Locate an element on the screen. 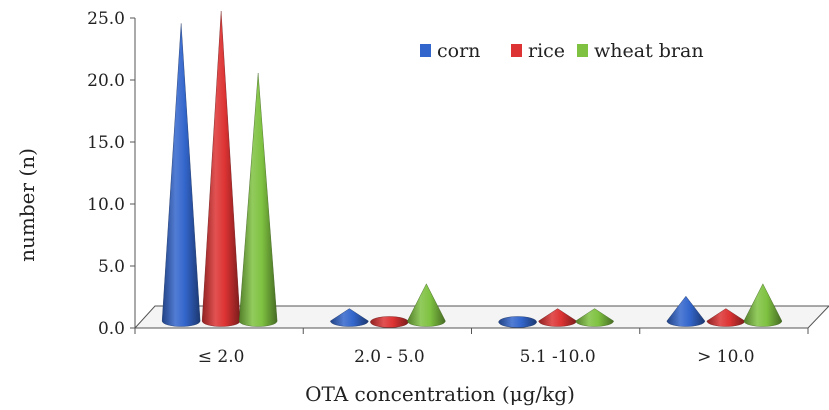 The width and height of the screenshot is (829, 410). y-tick-label: 20.0 is located at coordinates (106, 81).